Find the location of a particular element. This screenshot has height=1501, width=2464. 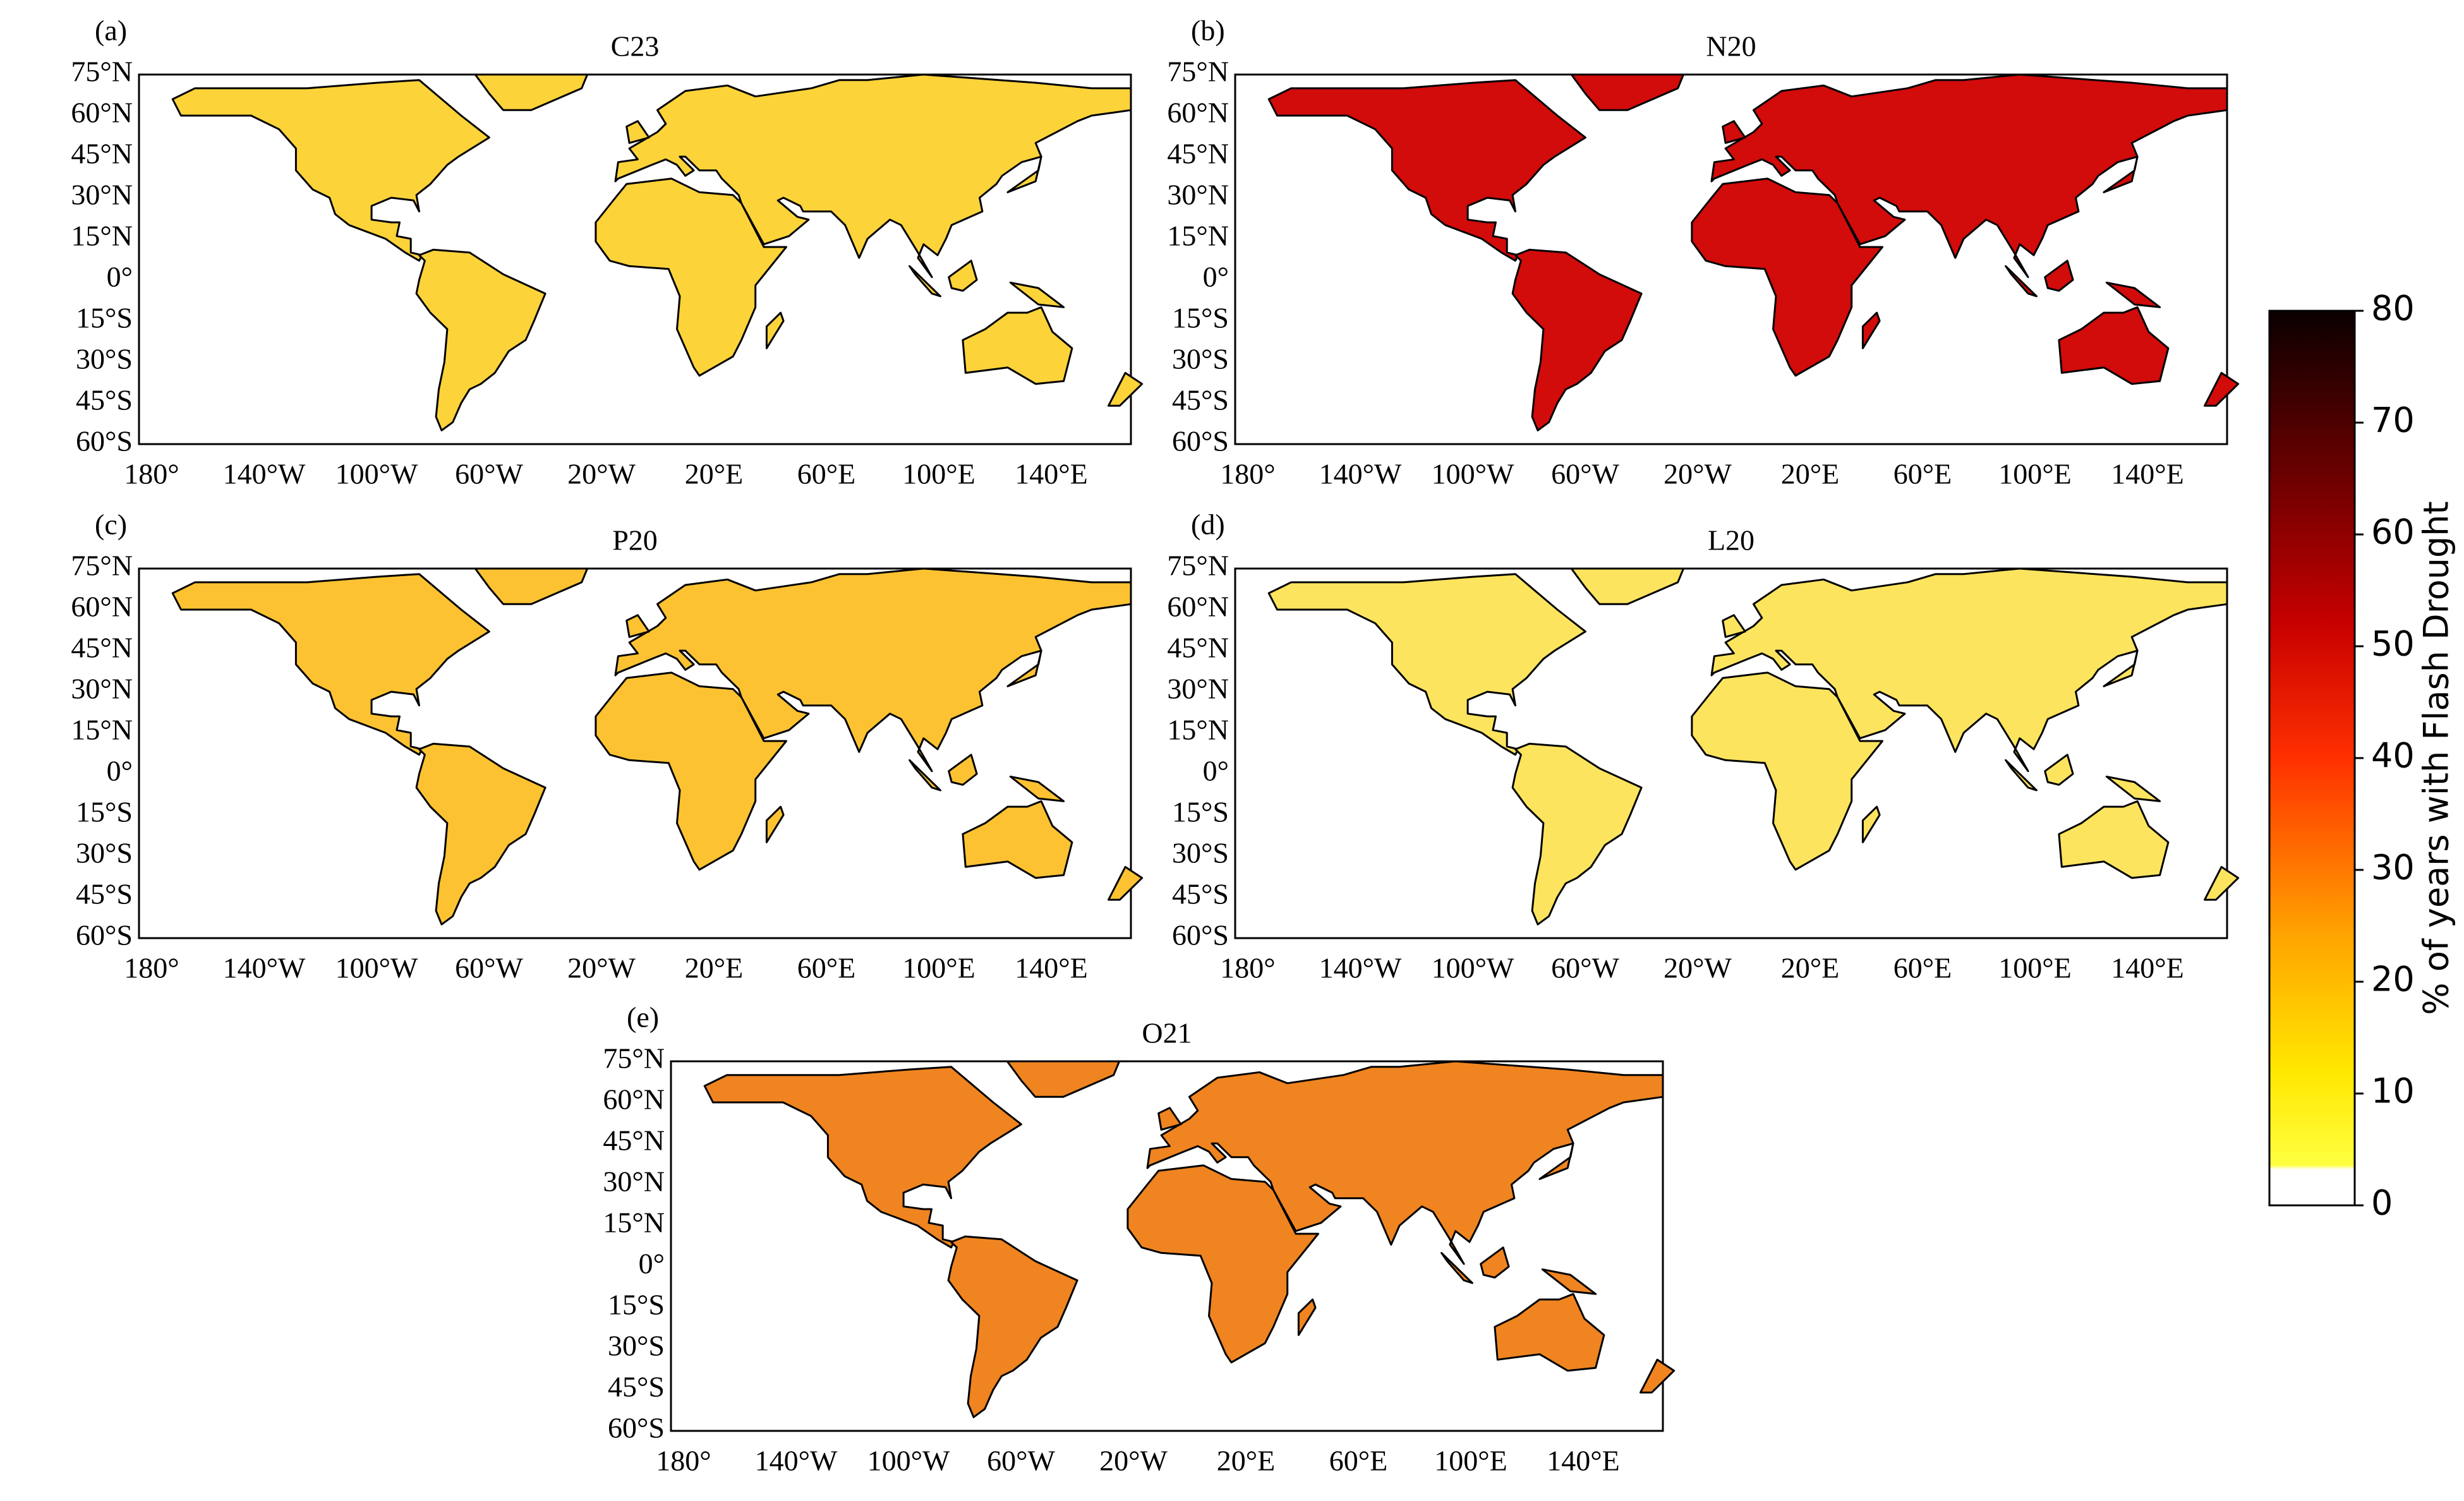

colorbar-tick-label: 40 is located at coordinates (2393, 756).